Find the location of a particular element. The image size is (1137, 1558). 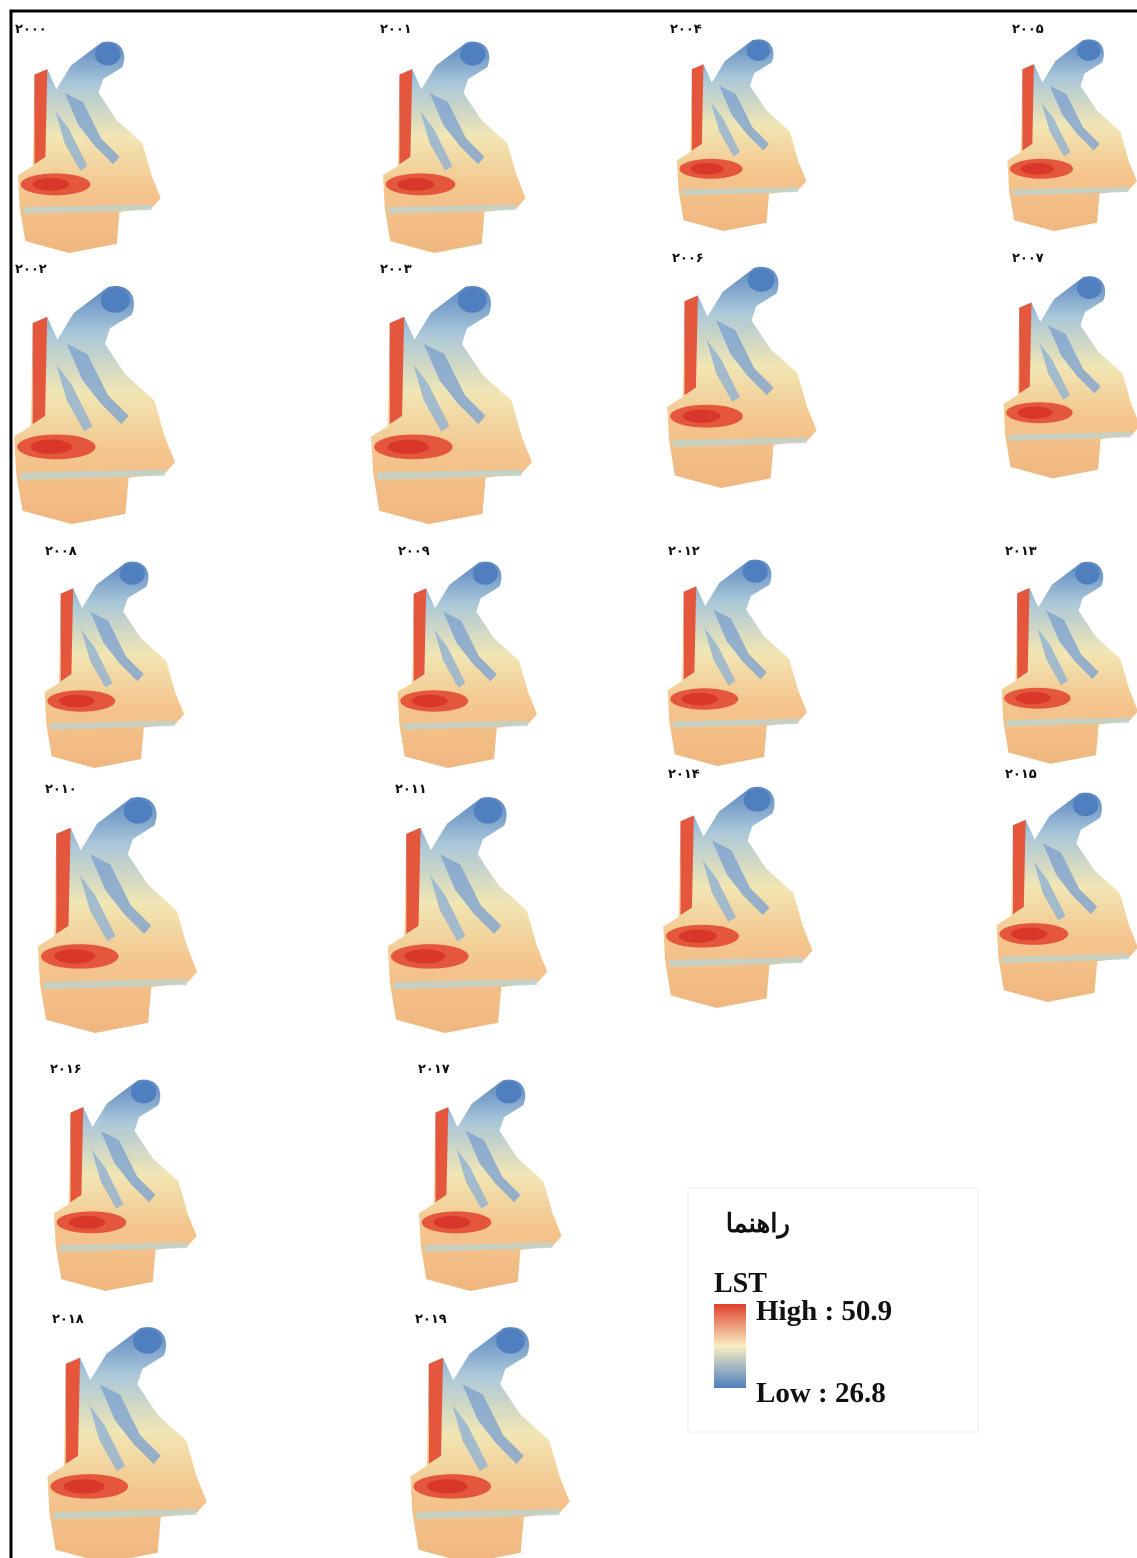

year-label: ۲۰۰۳ is located at coordinates (396, 269).